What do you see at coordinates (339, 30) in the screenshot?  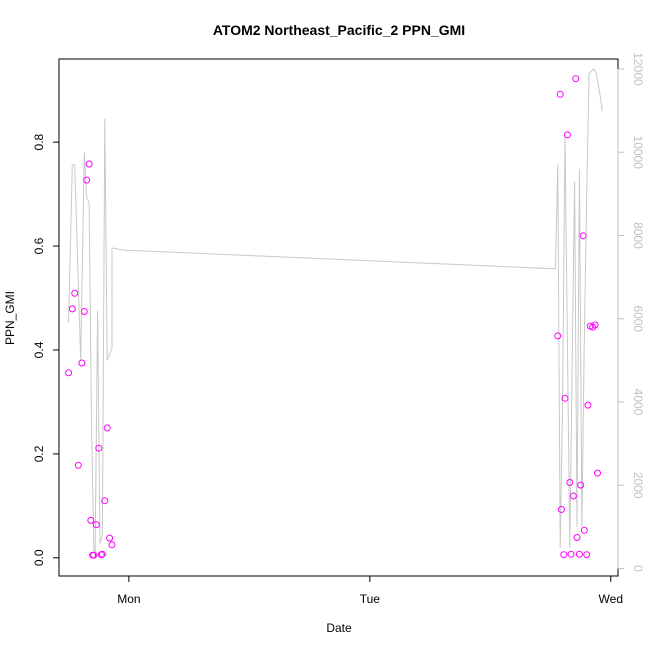 I see `chart-title: ATOM2 Northeast_Pacific_2 PPN_GMI` at bounding box center [339, 30].